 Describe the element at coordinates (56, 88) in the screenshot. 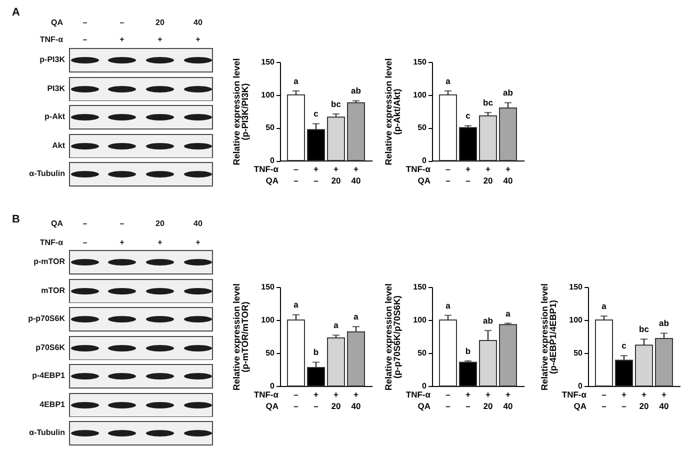

I see `category-label: PI3K` at that location.